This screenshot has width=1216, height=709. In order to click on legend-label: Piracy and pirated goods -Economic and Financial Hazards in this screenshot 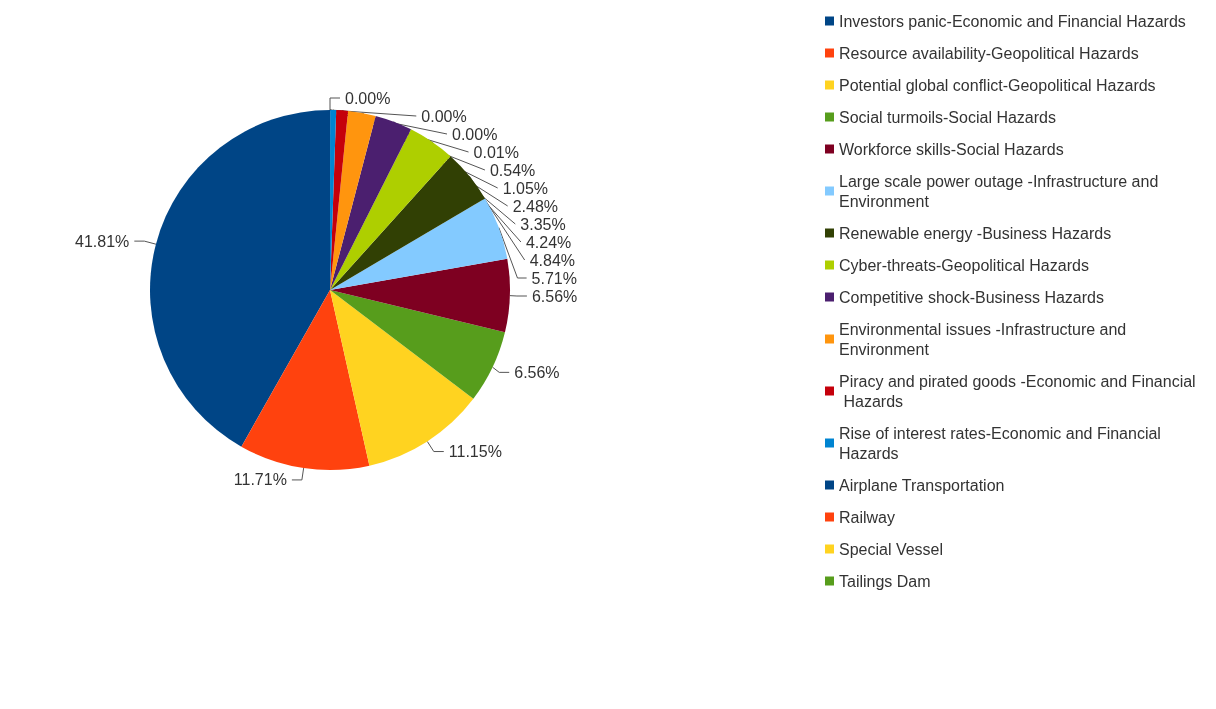, I will do `click(1017, 391)`.